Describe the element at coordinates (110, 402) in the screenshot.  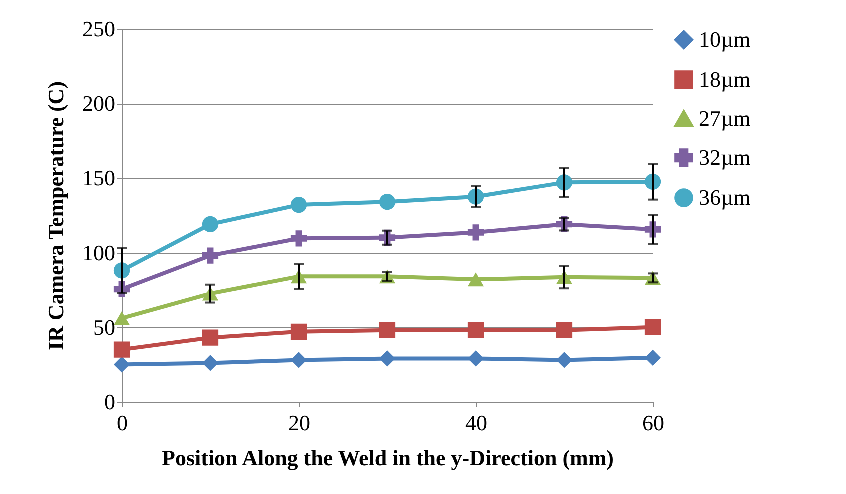
I see `y-tick-label: 0` at that location.